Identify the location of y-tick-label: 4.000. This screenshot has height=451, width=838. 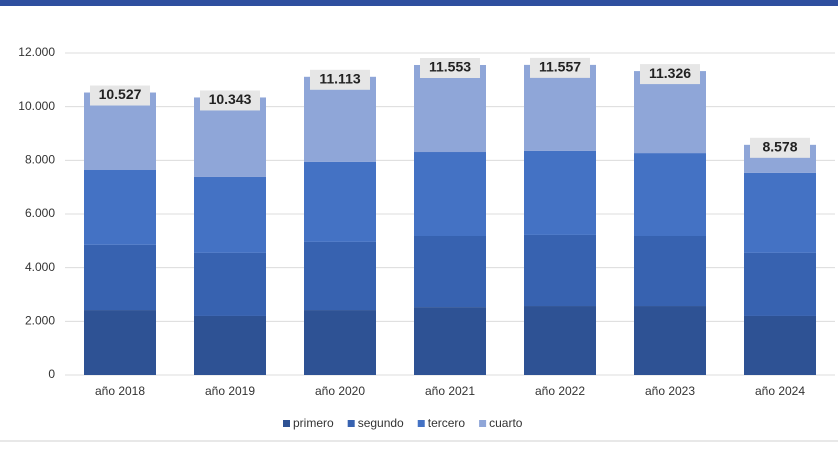
(40, 267).